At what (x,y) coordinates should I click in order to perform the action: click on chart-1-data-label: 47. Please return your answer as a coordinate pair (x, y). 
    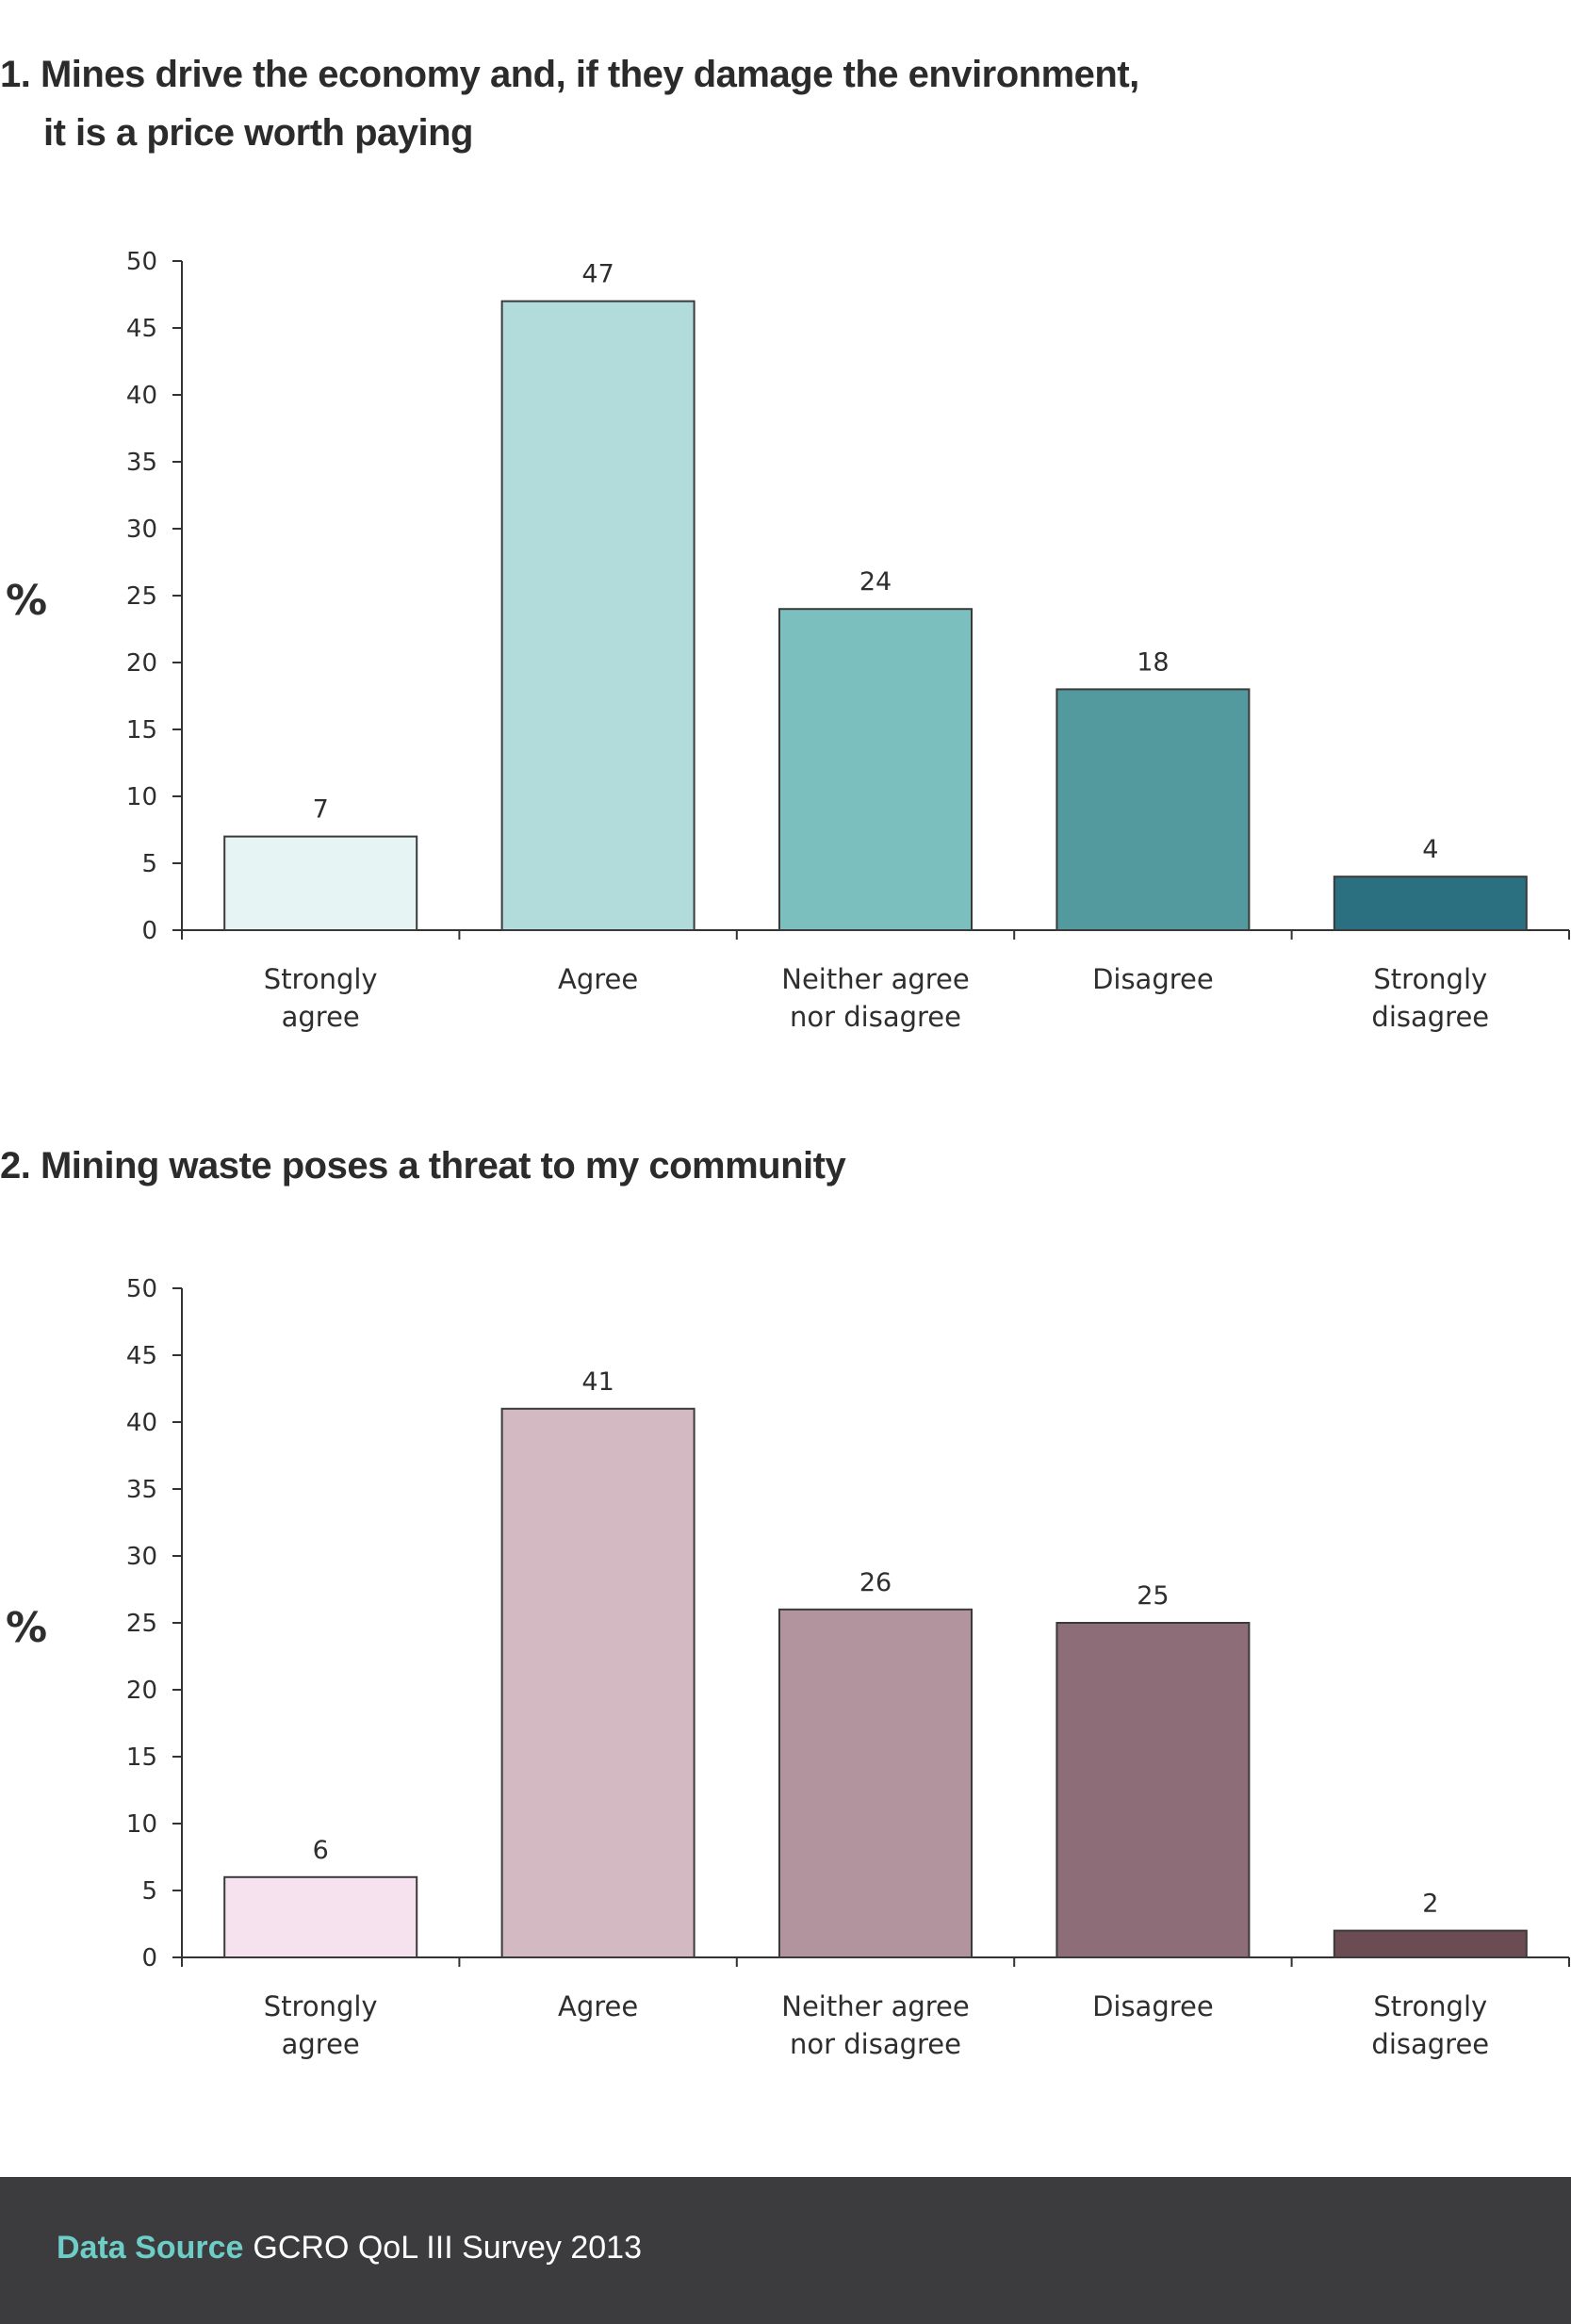
    Looking at the image, I should click on (597, 274).